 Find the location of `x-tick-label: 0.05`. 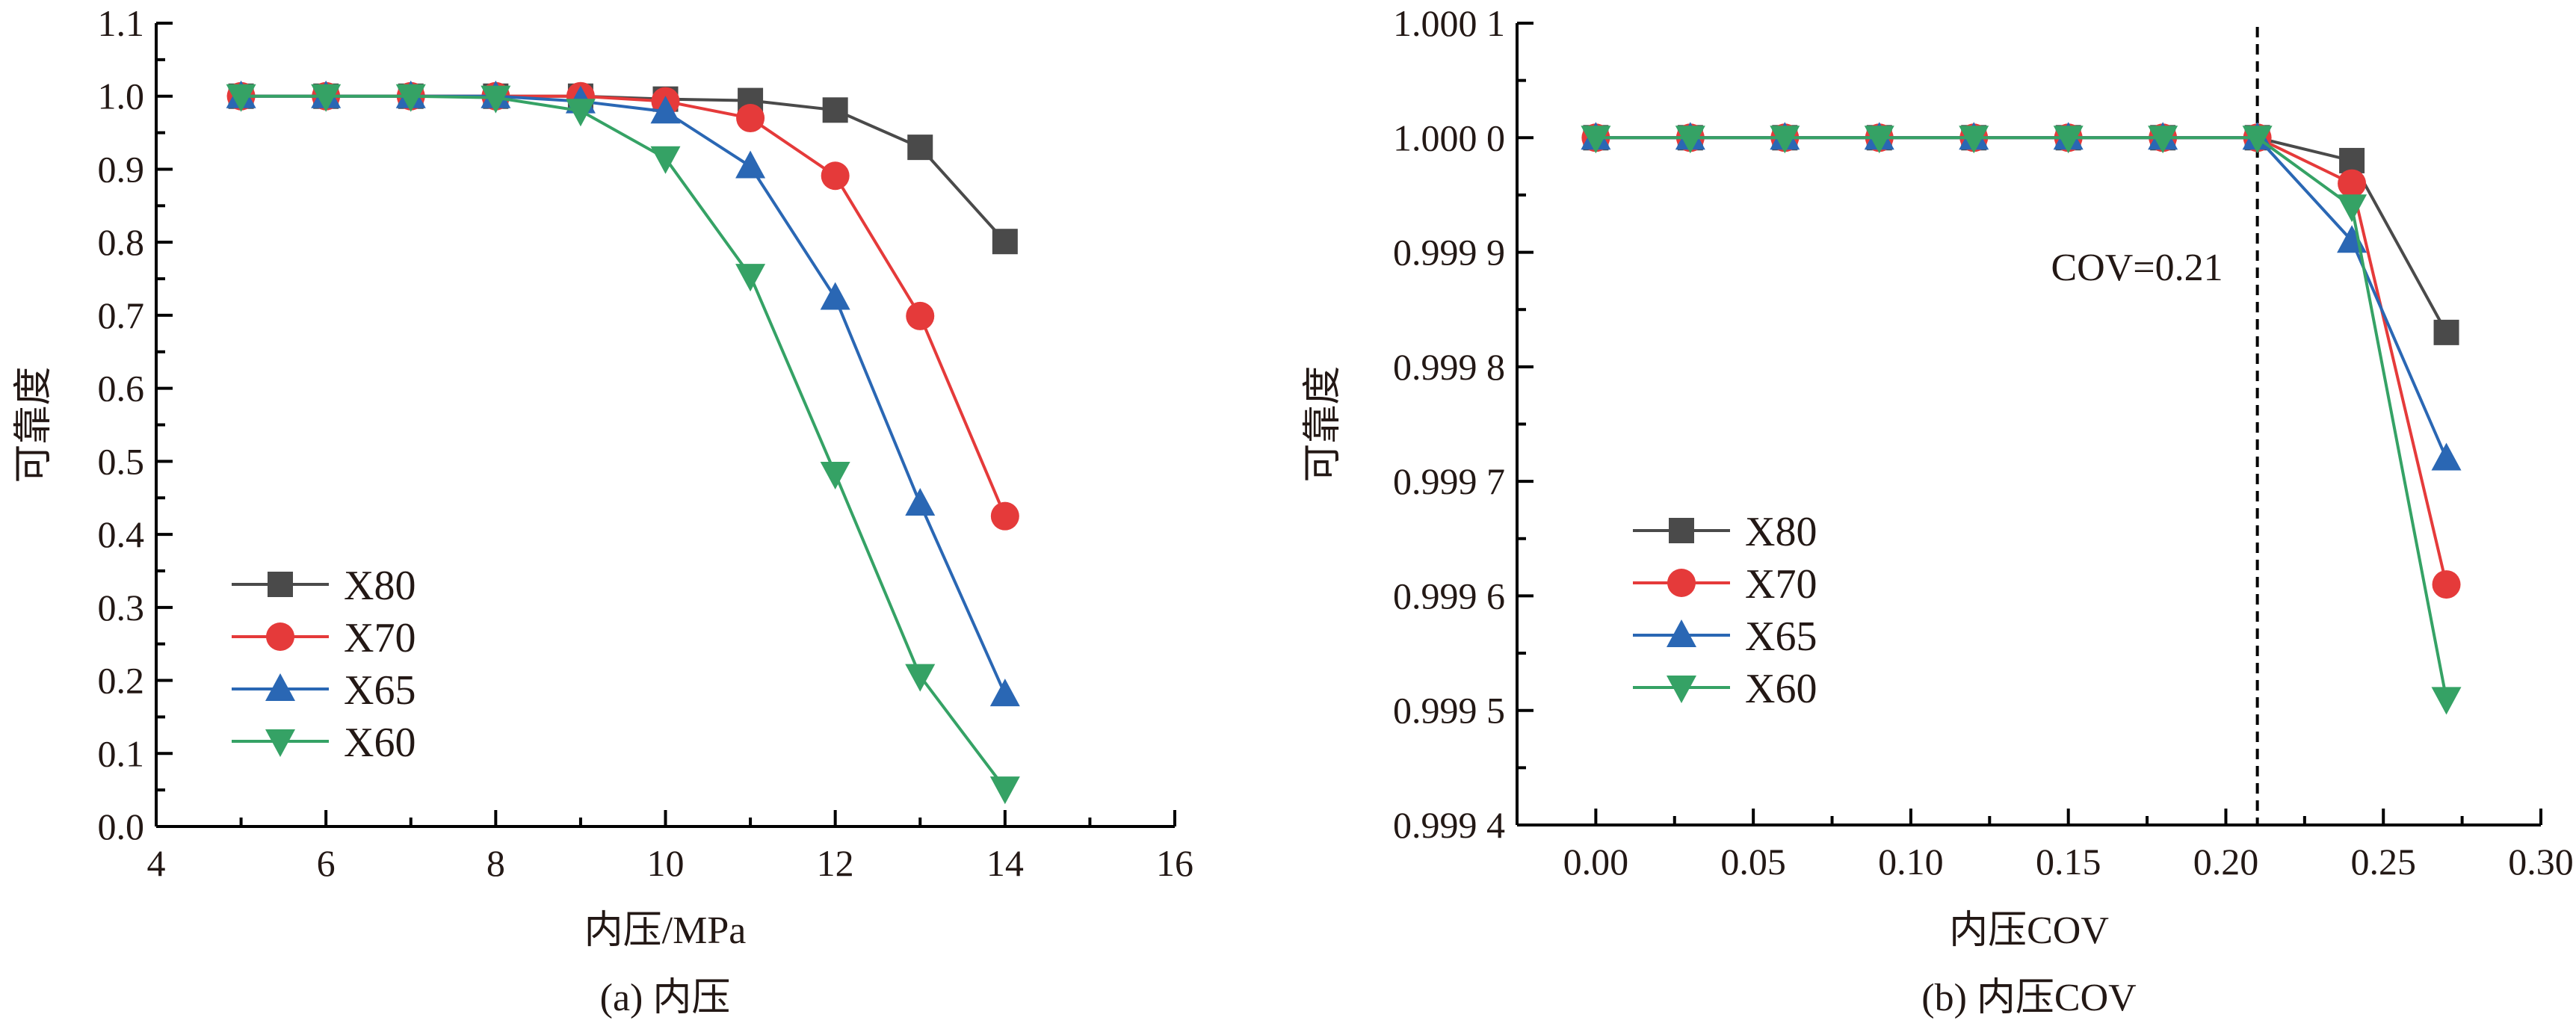

x-tick-label: 0.05 is located at coordinates (1753, 862).